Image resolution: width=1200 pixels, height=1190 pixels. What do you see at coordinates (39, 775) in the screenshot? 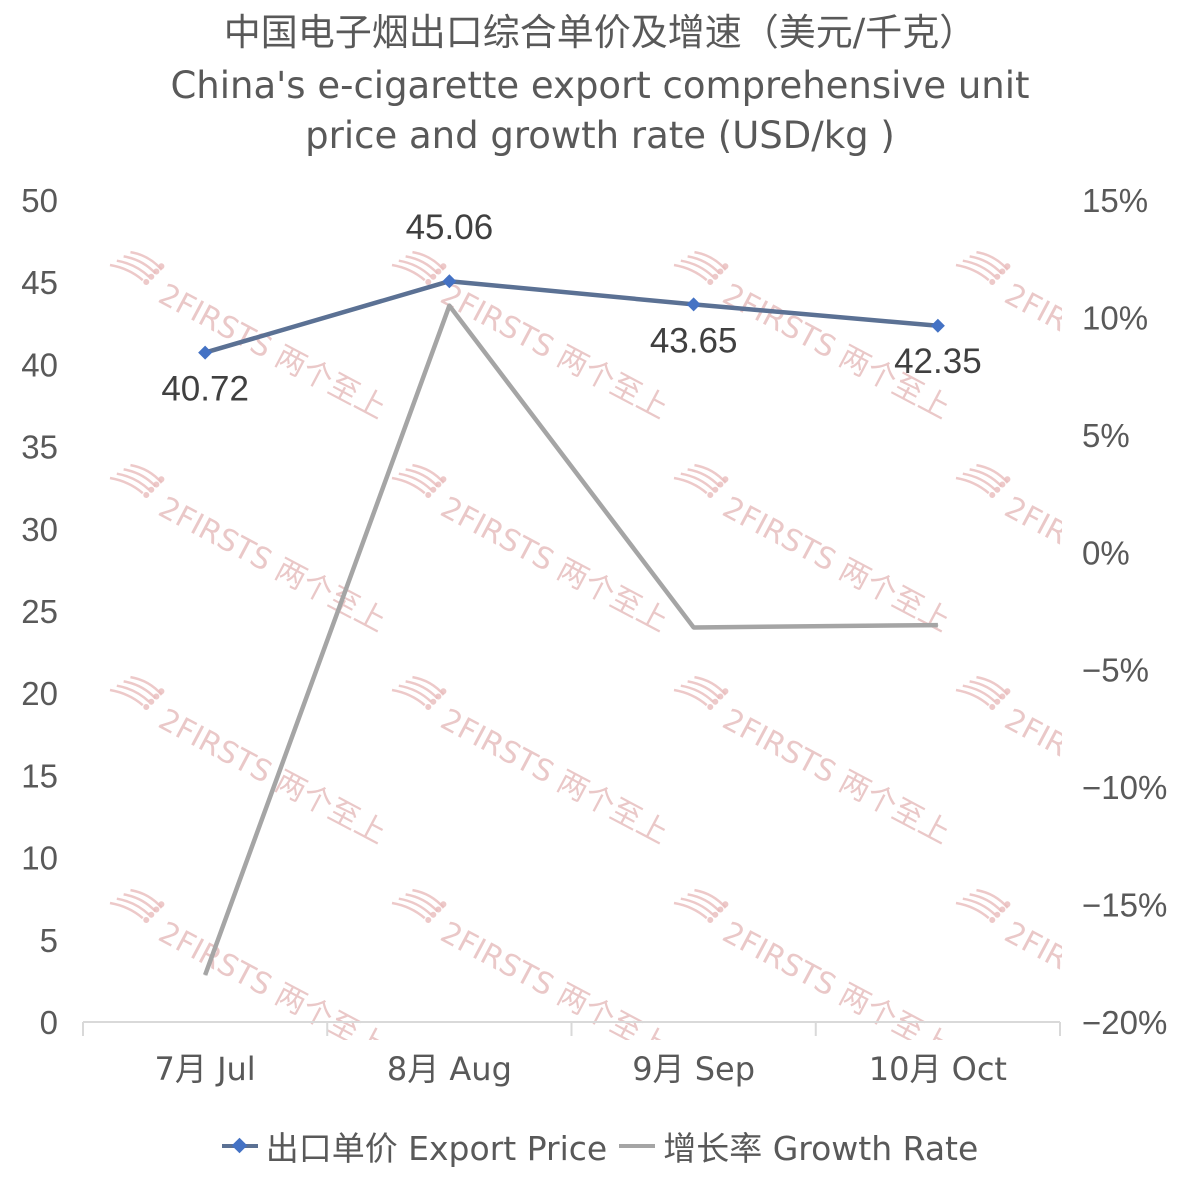
I see `y-left-tick-label: 15` at bounding box center [39, 775].